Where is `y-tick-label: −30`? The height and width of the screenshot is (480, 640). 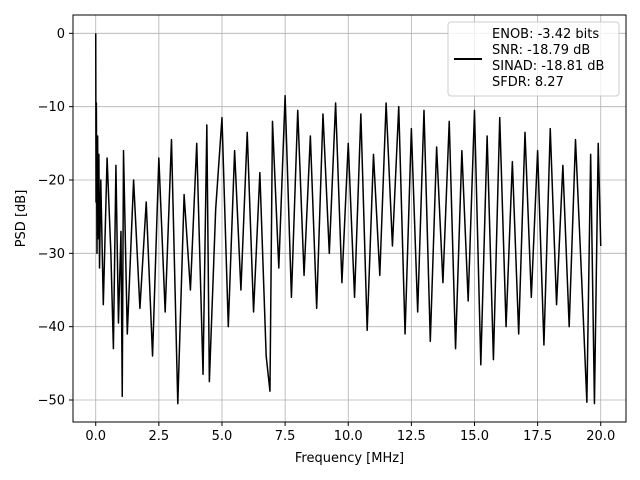
y-tick-label: −30 is located at coordinates (51, 254).